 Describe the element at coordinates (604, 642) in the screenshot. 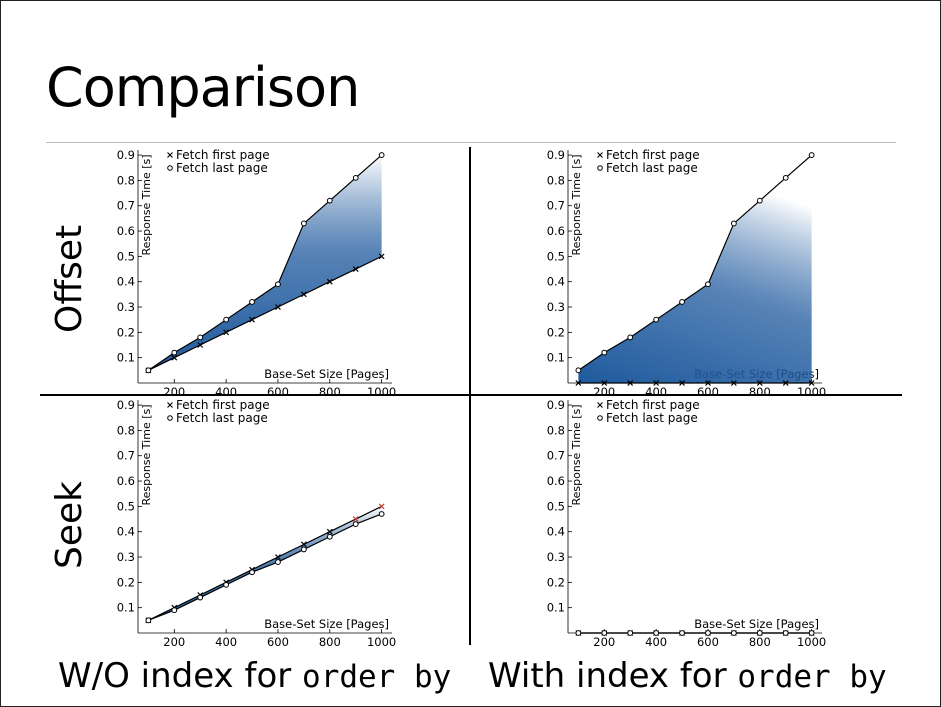

I see `x-tick-label: 200` at that location.